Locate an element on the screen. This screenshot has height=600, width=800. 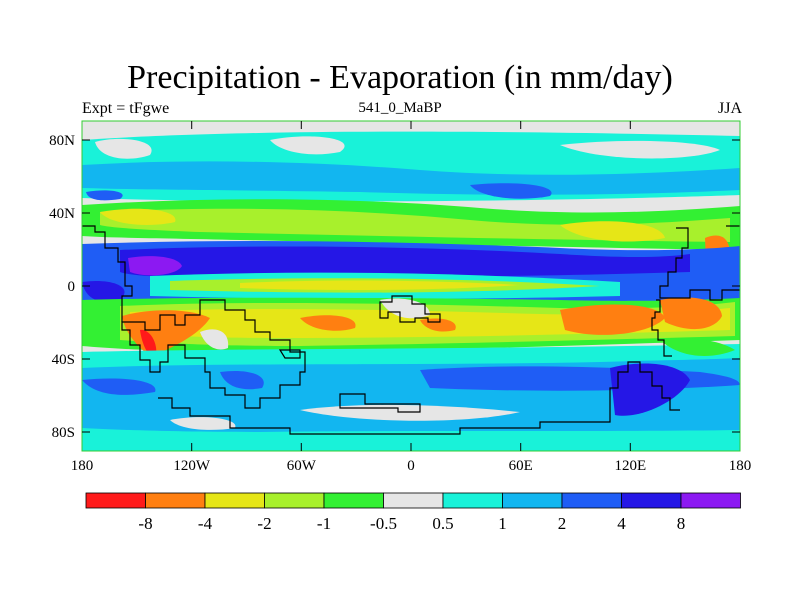
west-pacific-darkblue is located at coordinates (103, 291).